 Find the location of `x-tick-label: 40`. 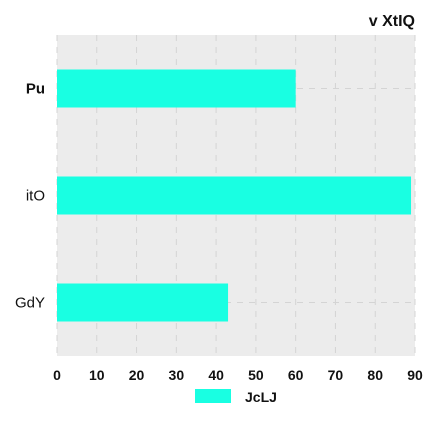

x-tick-label: 40 is located at coordinates (216, 375).